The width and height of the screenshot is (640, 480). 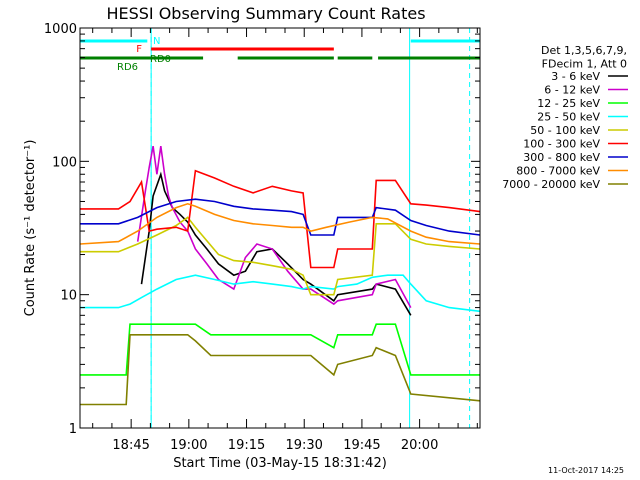 I want to click on legend-label: 12 - 25 keV, so click(x=568, y=103).